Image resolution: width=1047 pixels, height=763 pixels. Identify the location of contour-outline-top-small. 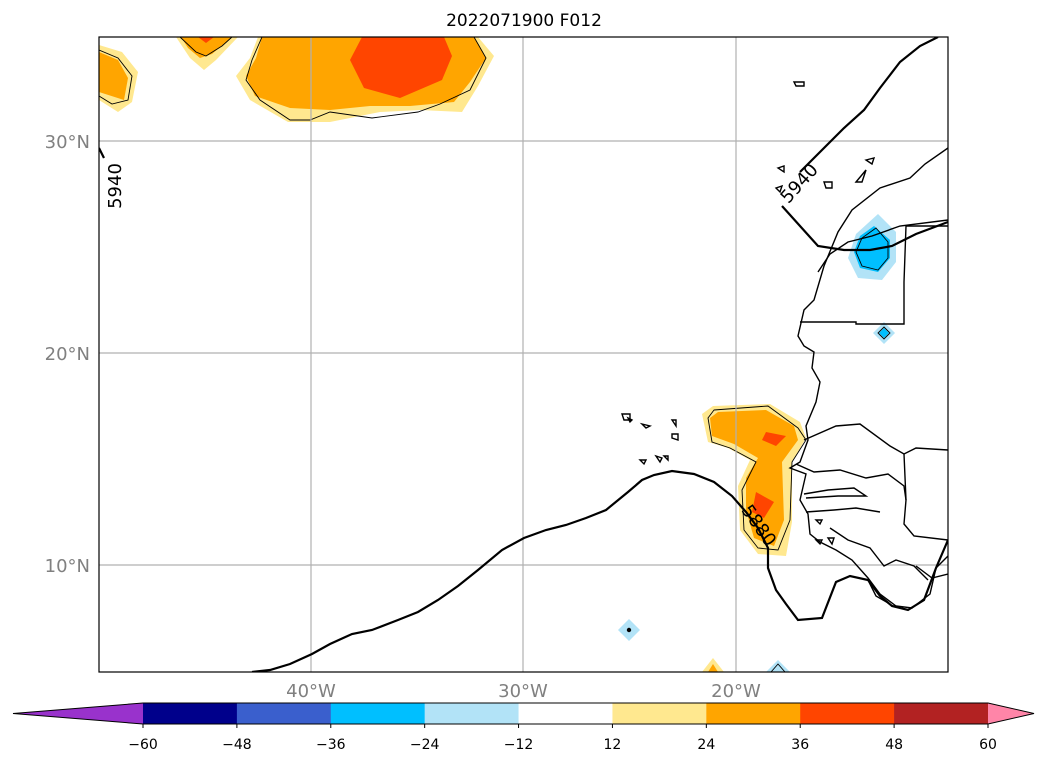
(206, 47).